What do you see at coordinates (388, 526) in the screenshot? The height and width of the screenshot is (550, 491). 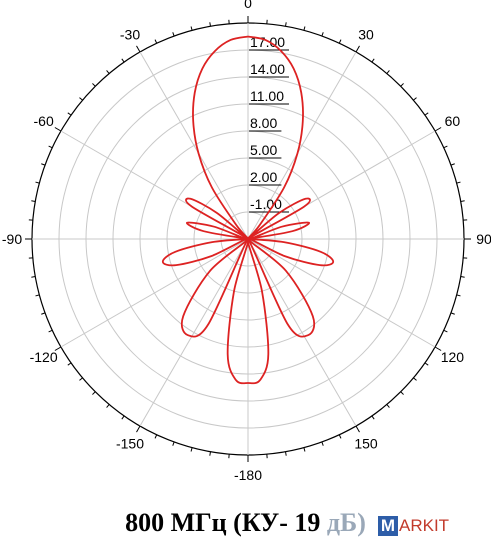 I see `logo-box: M` at bounding box center [388, 526].